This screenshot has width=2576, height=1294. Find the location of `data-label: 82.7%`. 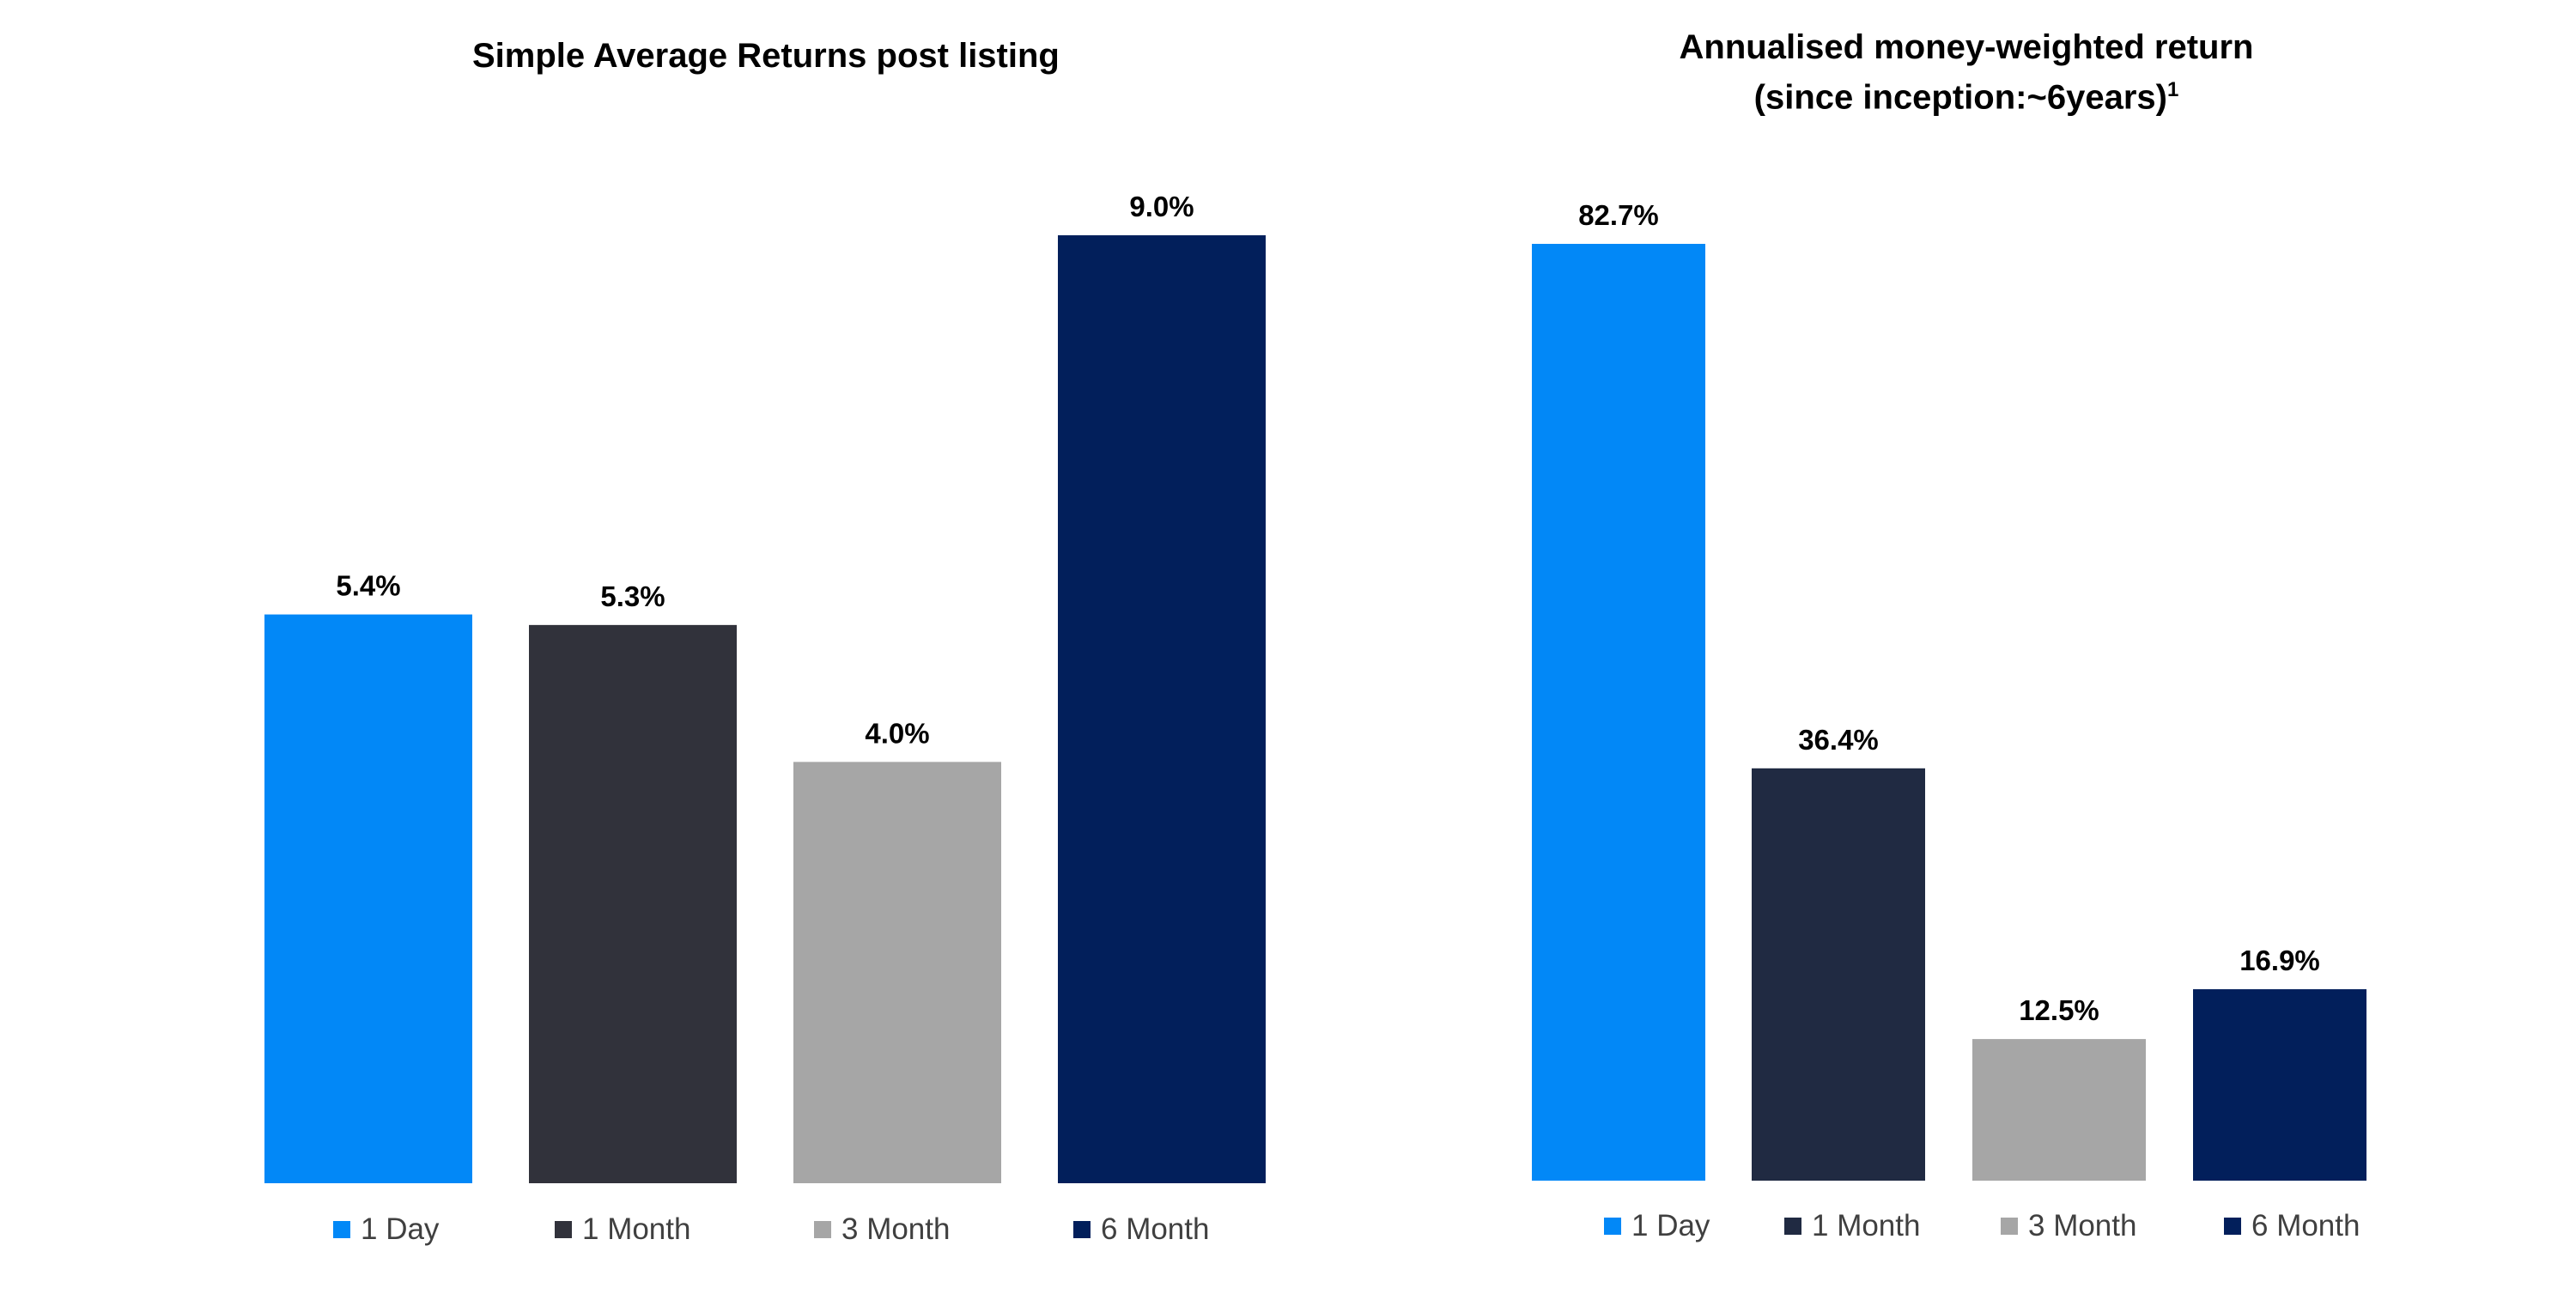

data-label: 82.7% is located at coordinates (1619, 215).